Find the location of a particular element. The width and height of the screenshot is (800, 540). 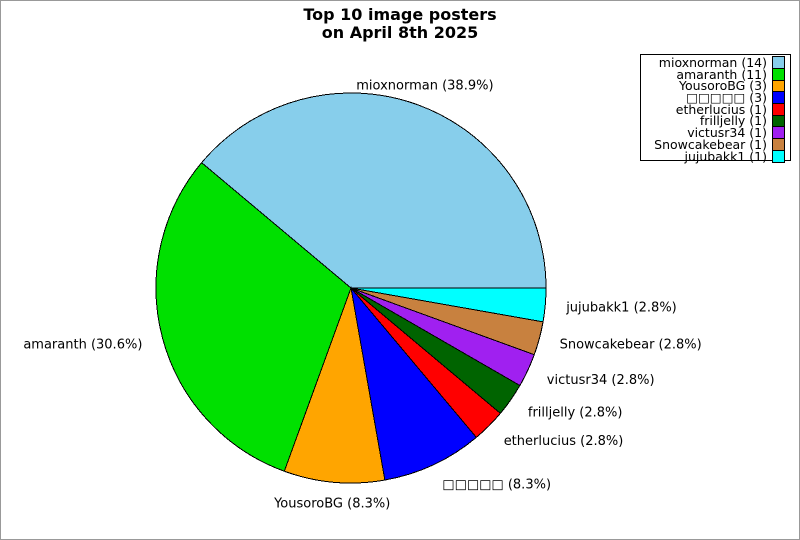

legend-label: YousoroBG (3) is located at coordinates (723, 86).